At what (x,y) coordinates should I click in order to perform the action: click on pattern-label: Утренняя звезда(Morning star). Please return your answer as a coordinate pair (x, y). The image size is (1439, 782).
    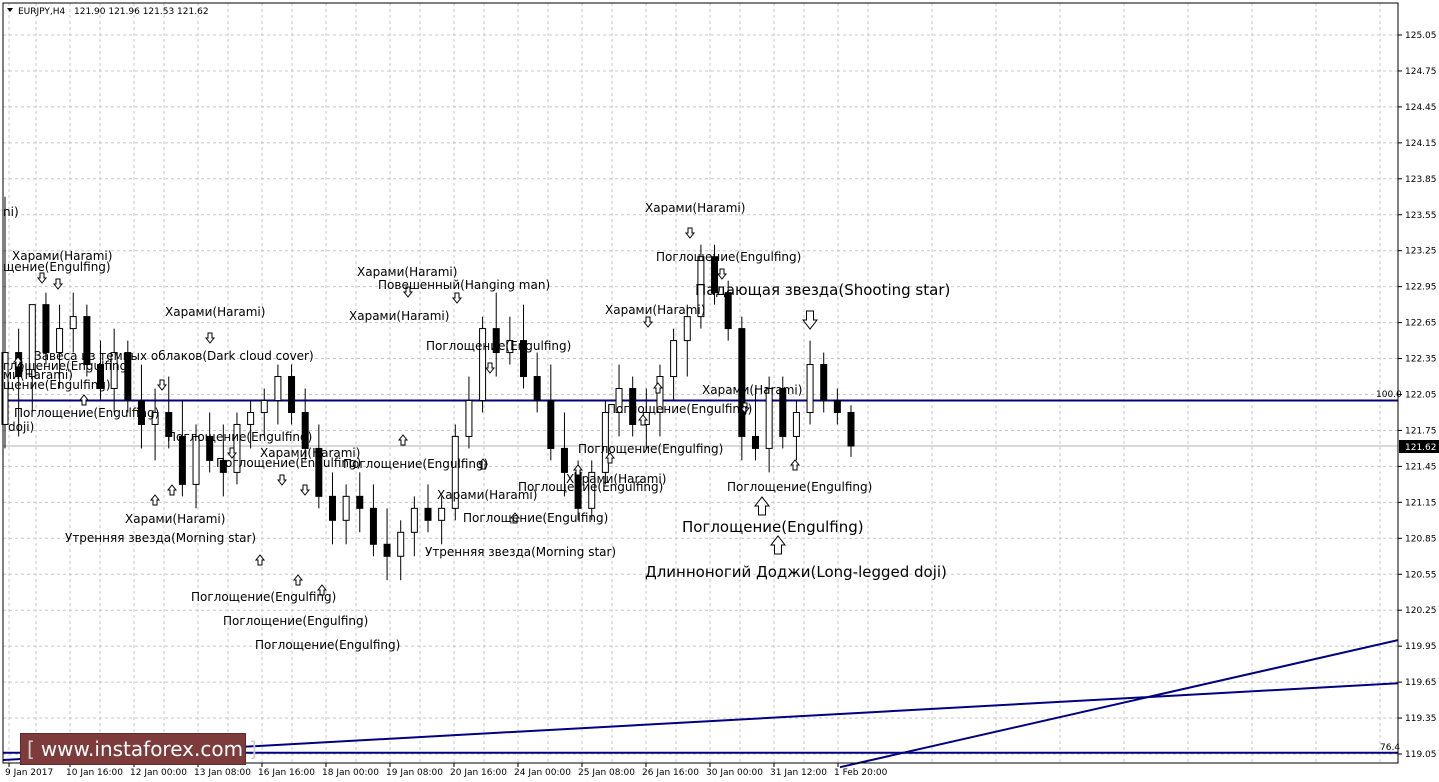
    Looking at the image, I should click on (160, 538).